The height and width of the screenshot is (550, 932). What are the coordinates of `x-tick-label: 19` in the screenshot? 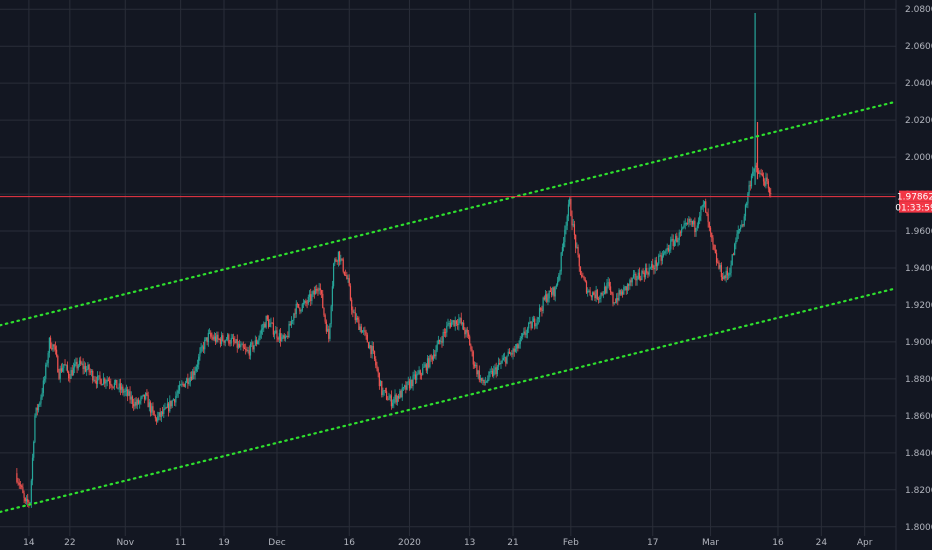 It's located at (224, 543).